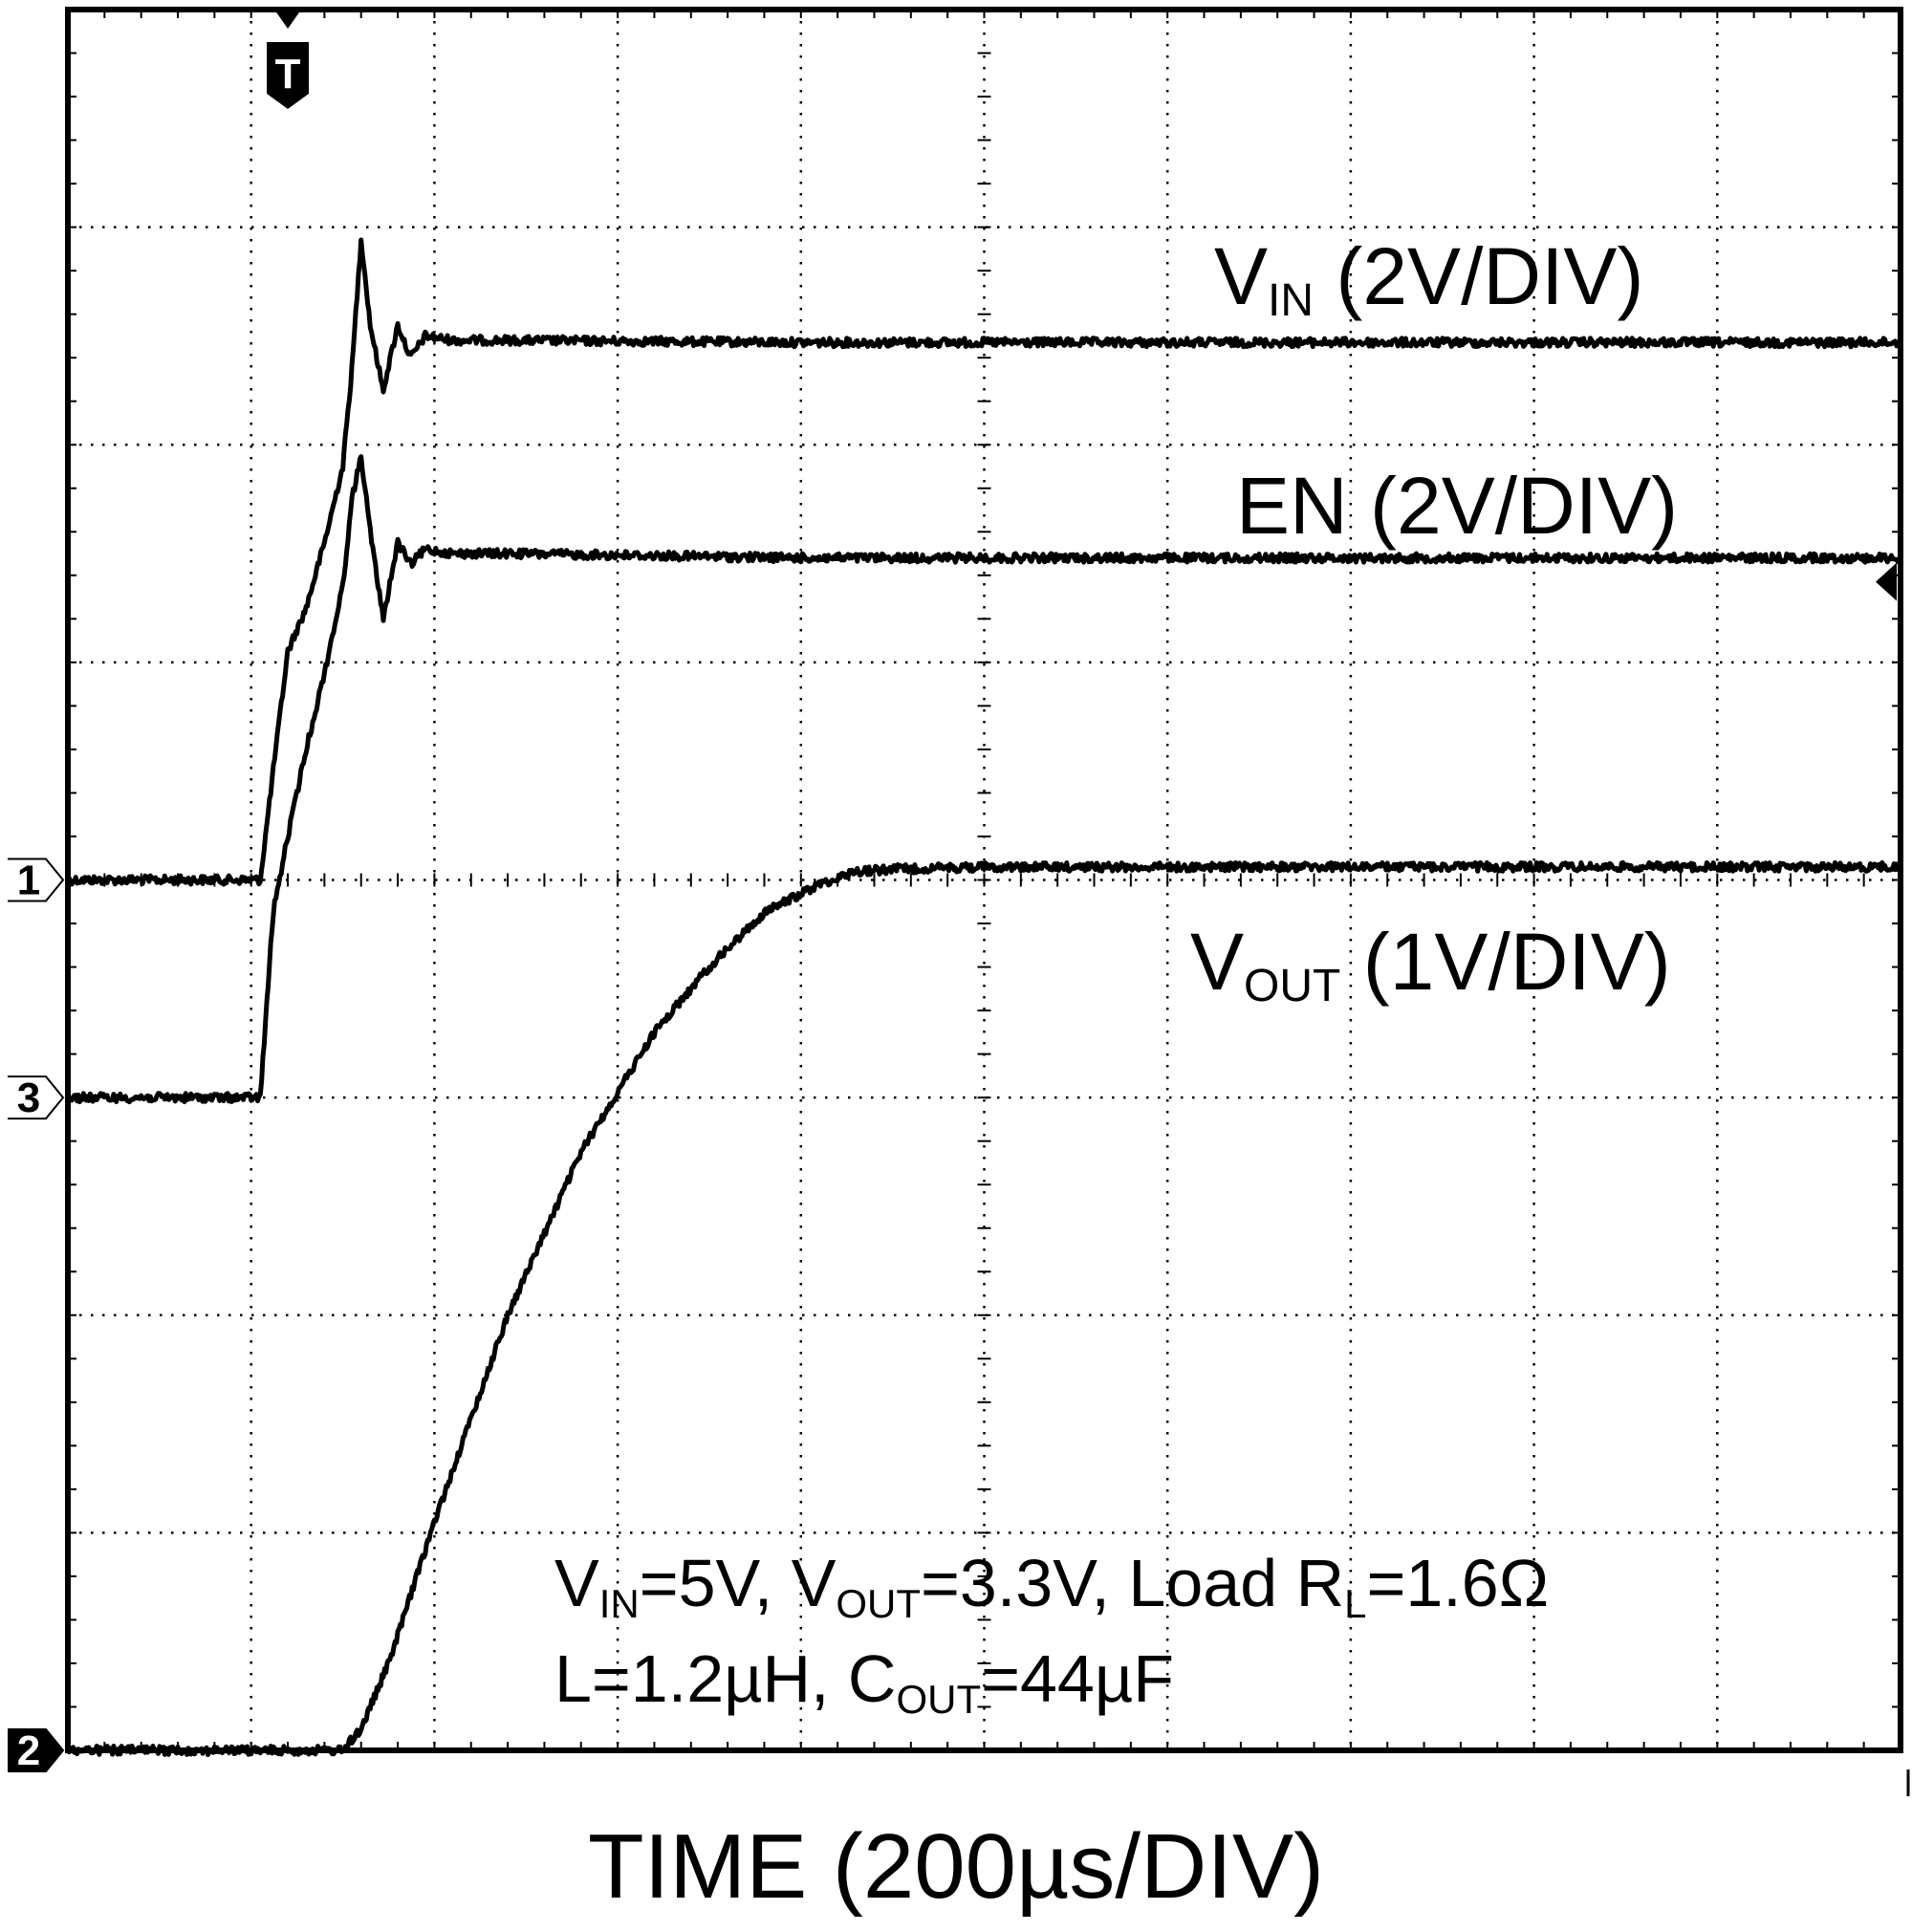 This screenshot has height=1932, width=1912. Describe the element at coordinates (1428, 279) in the screenshot. I see `series-label-1: VIN (2V/DIV)` at that location.